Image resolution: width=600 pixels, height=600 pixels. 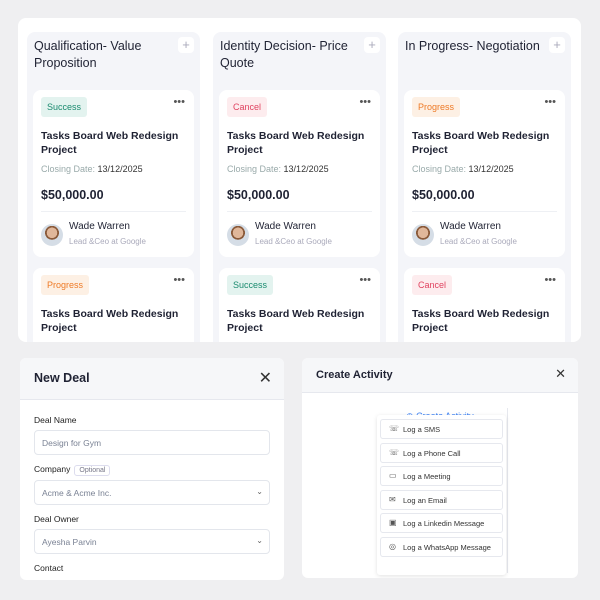 I want to click on column-title: In Progress- Negotiation, so click(x=472, y=46).